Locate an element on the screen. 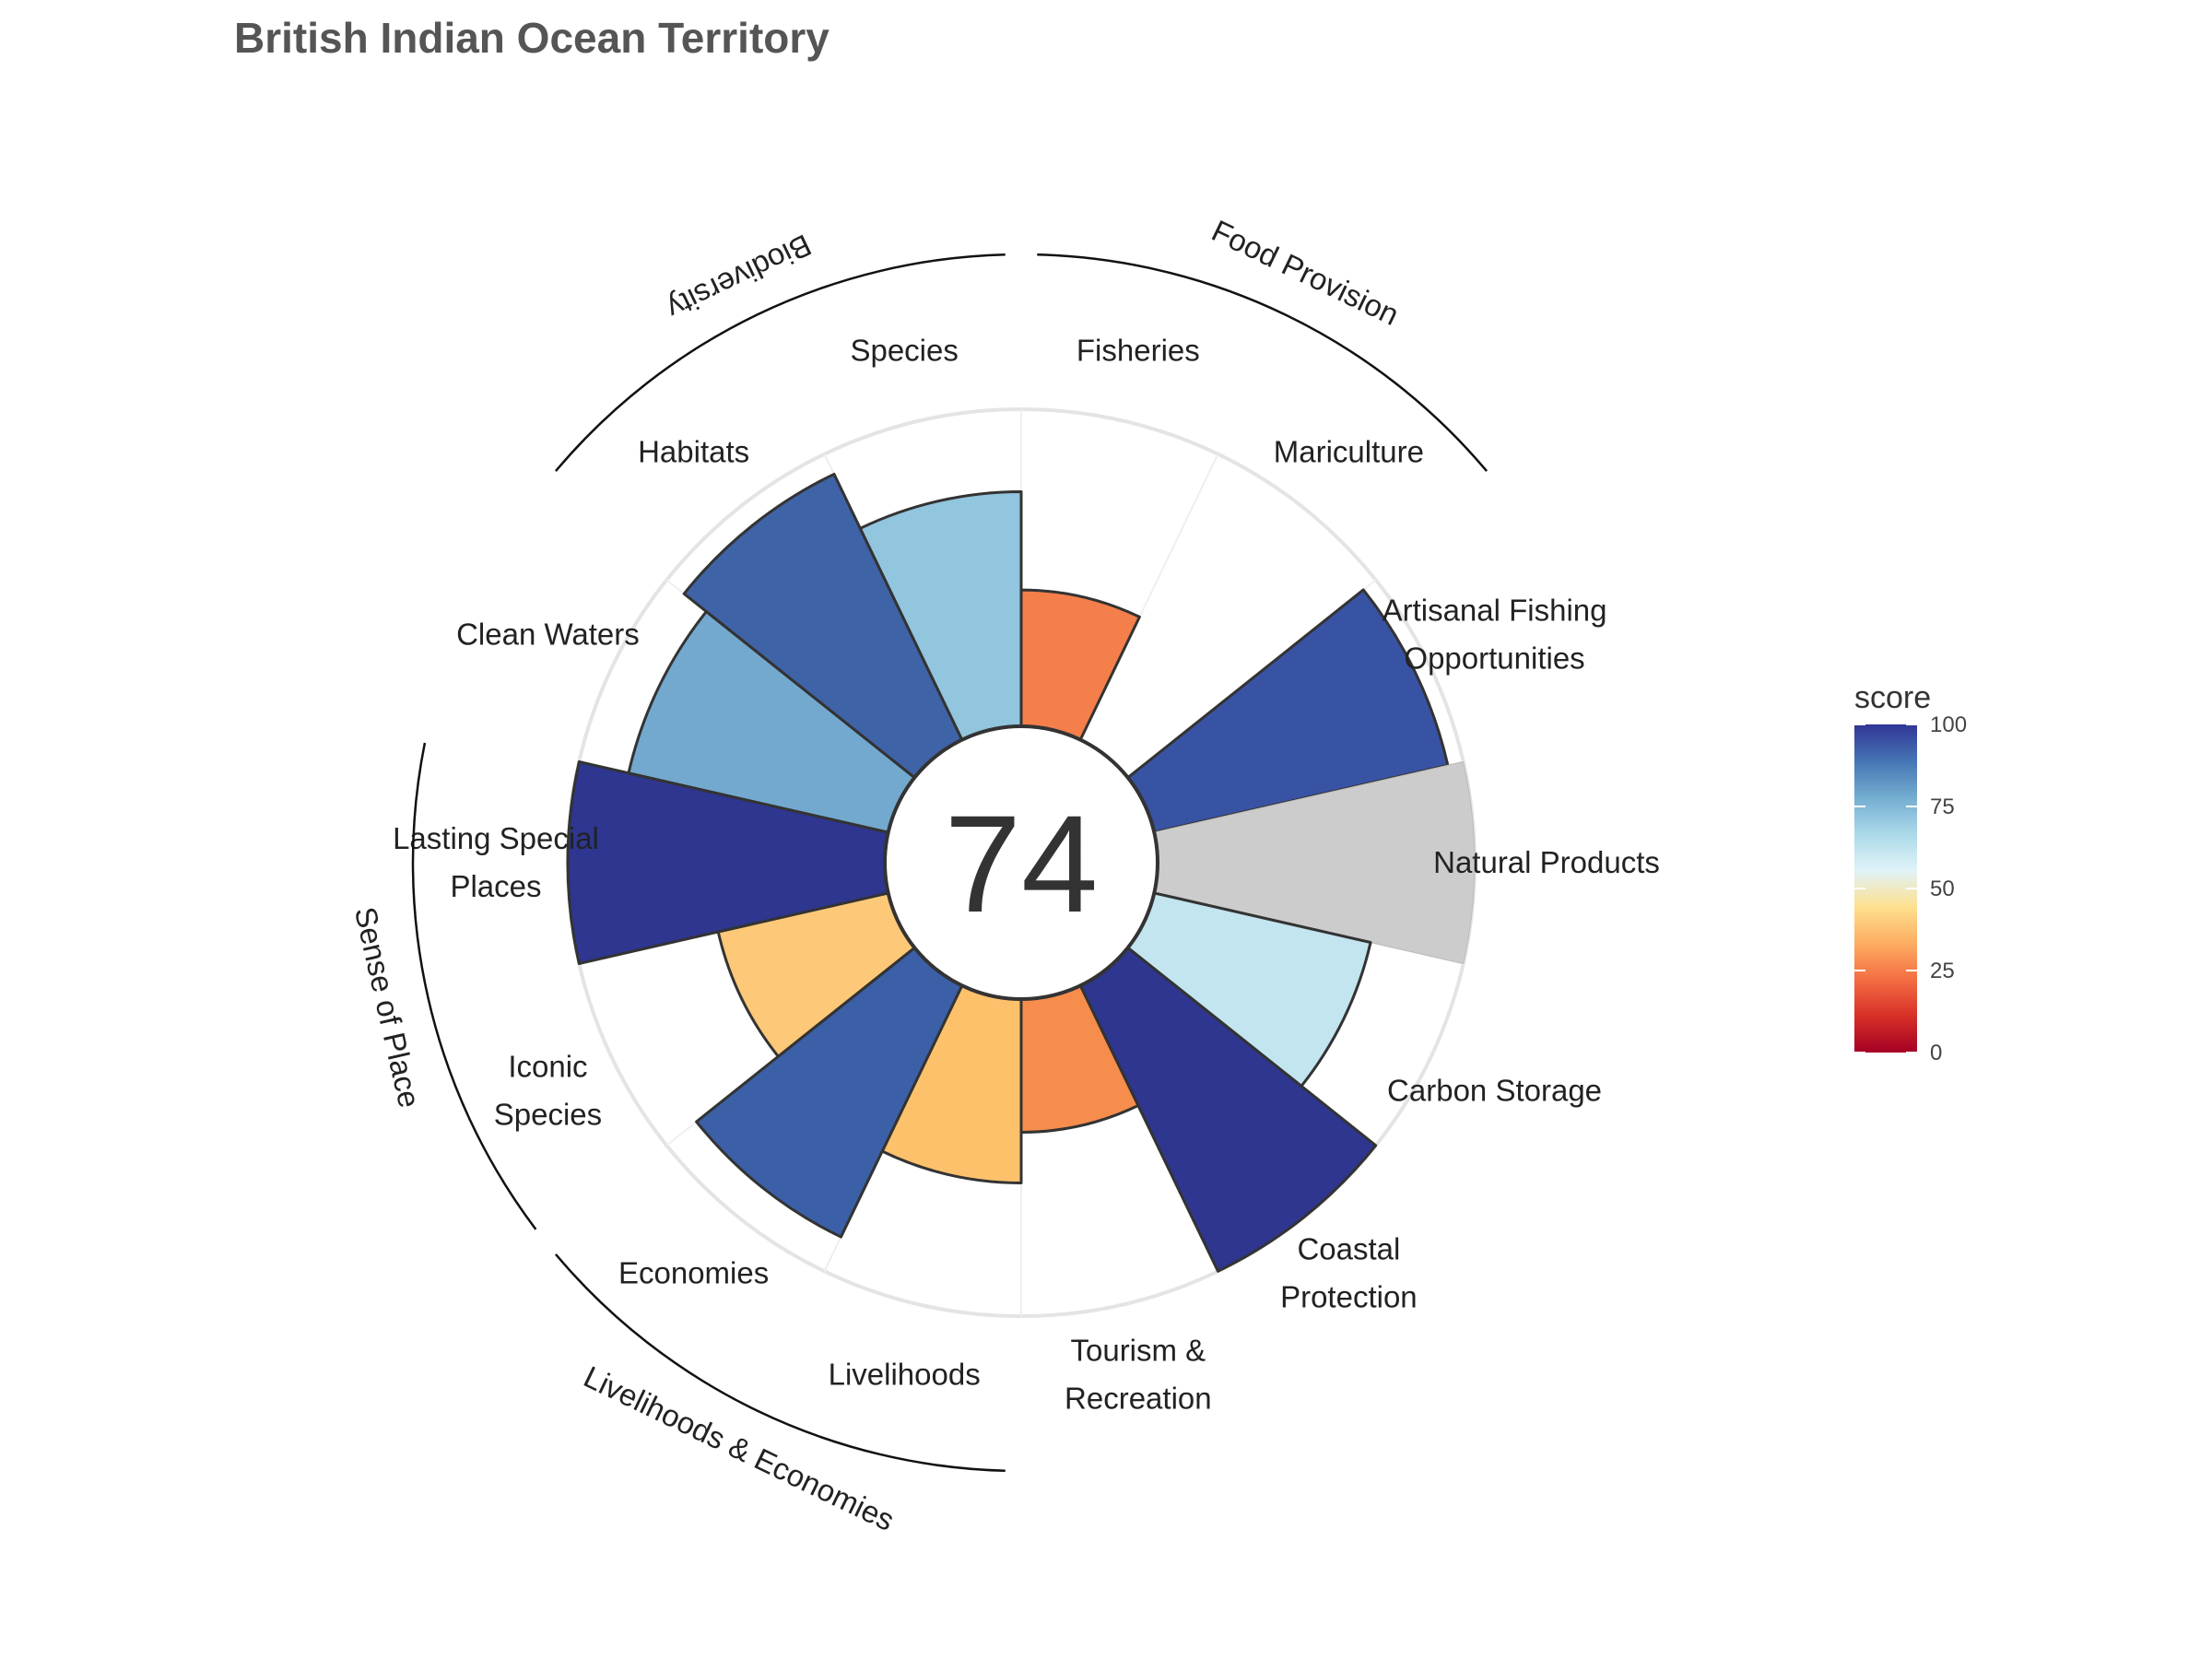  goal-label: Coastal is located at coordinates (1348, 1249).